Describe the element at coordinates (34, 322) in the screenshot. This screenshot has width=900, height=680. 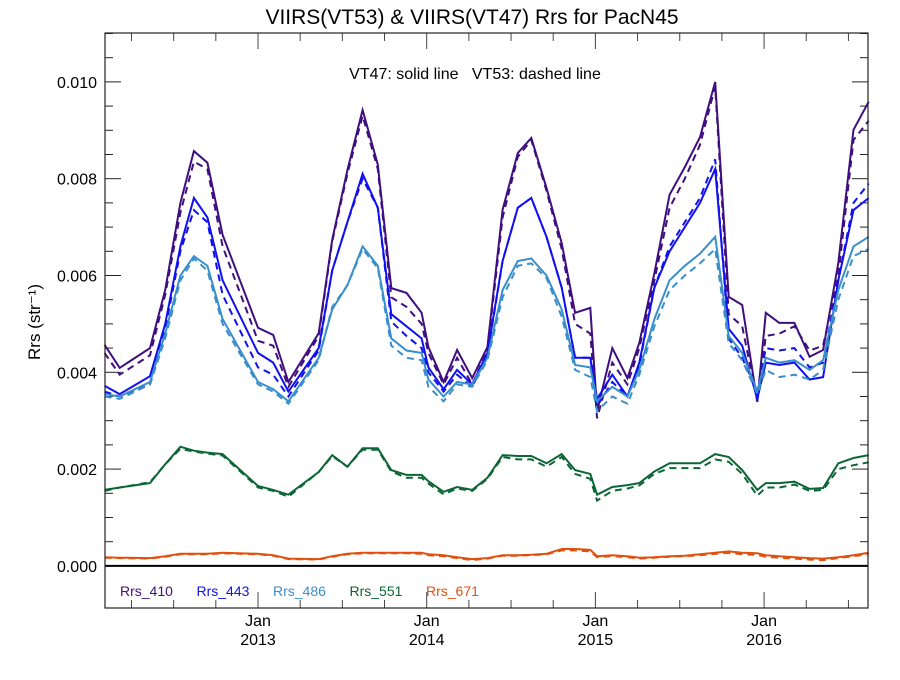
I see `y-axis-label: Rrs (str⁻¹)` at that location.